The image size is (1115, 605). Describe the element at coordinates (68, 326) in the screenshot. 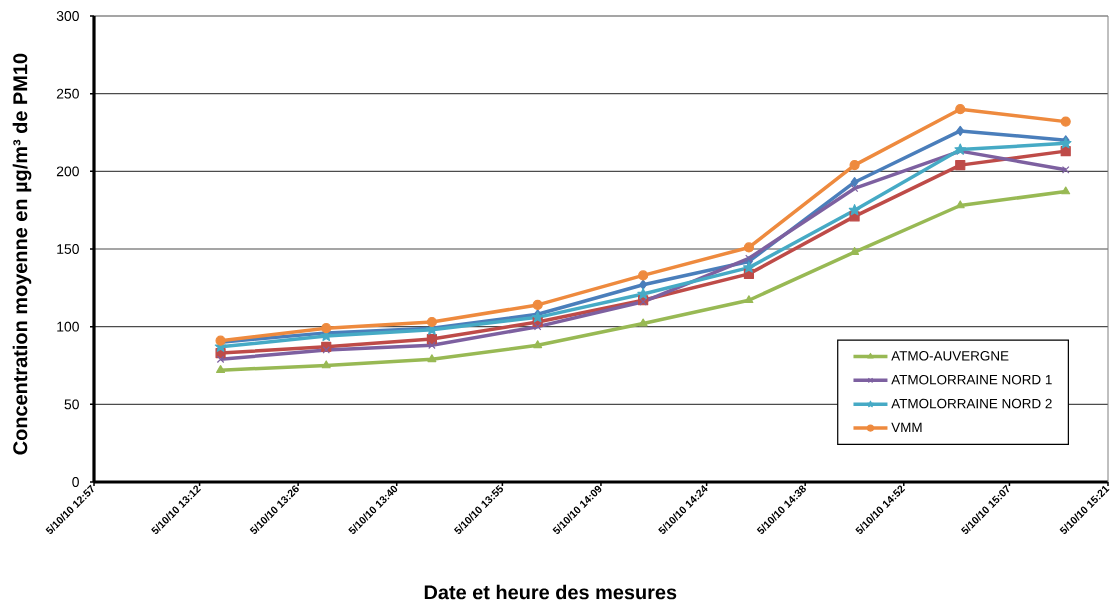

I see `y-tick-label: 100` at that location.